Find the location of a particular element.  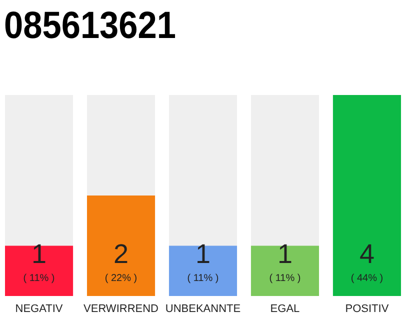

x-tick-label: VERWIRREND is located at coordinates (121, 309).